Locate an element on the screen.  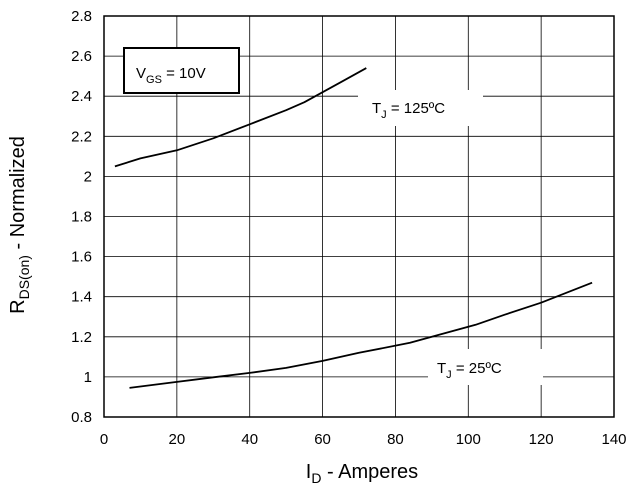
y-title-rest: - Normalized is located at coordinates (18, 195).